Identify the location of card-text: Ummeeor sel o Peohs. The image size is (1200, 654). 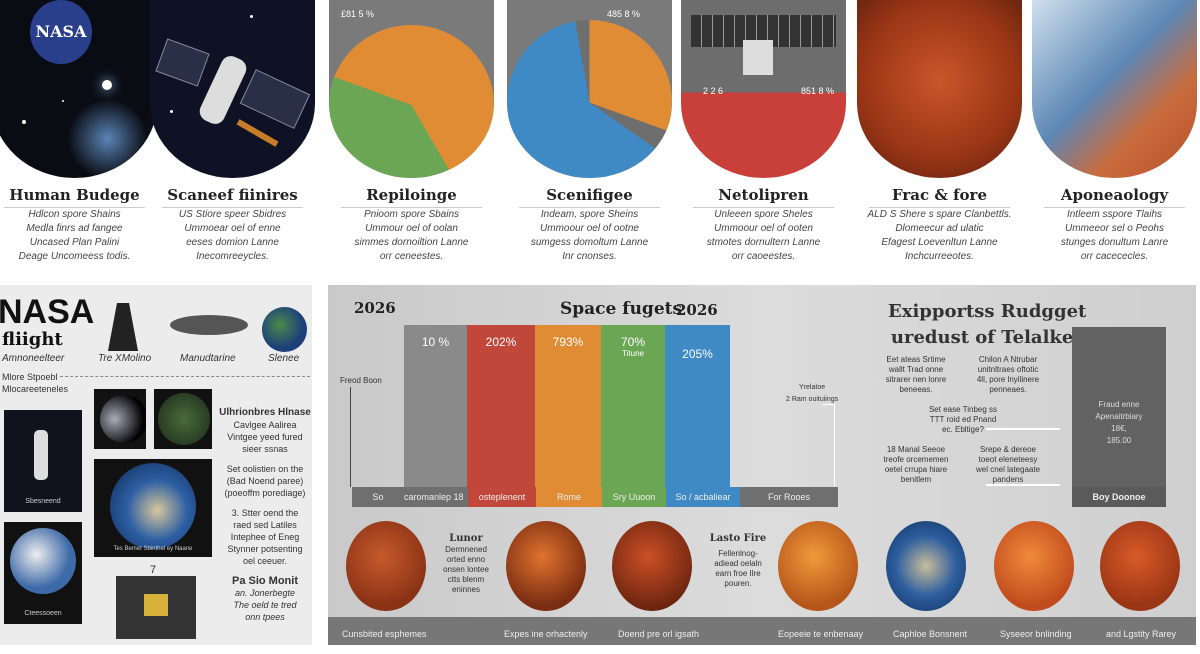
(1114, 228).